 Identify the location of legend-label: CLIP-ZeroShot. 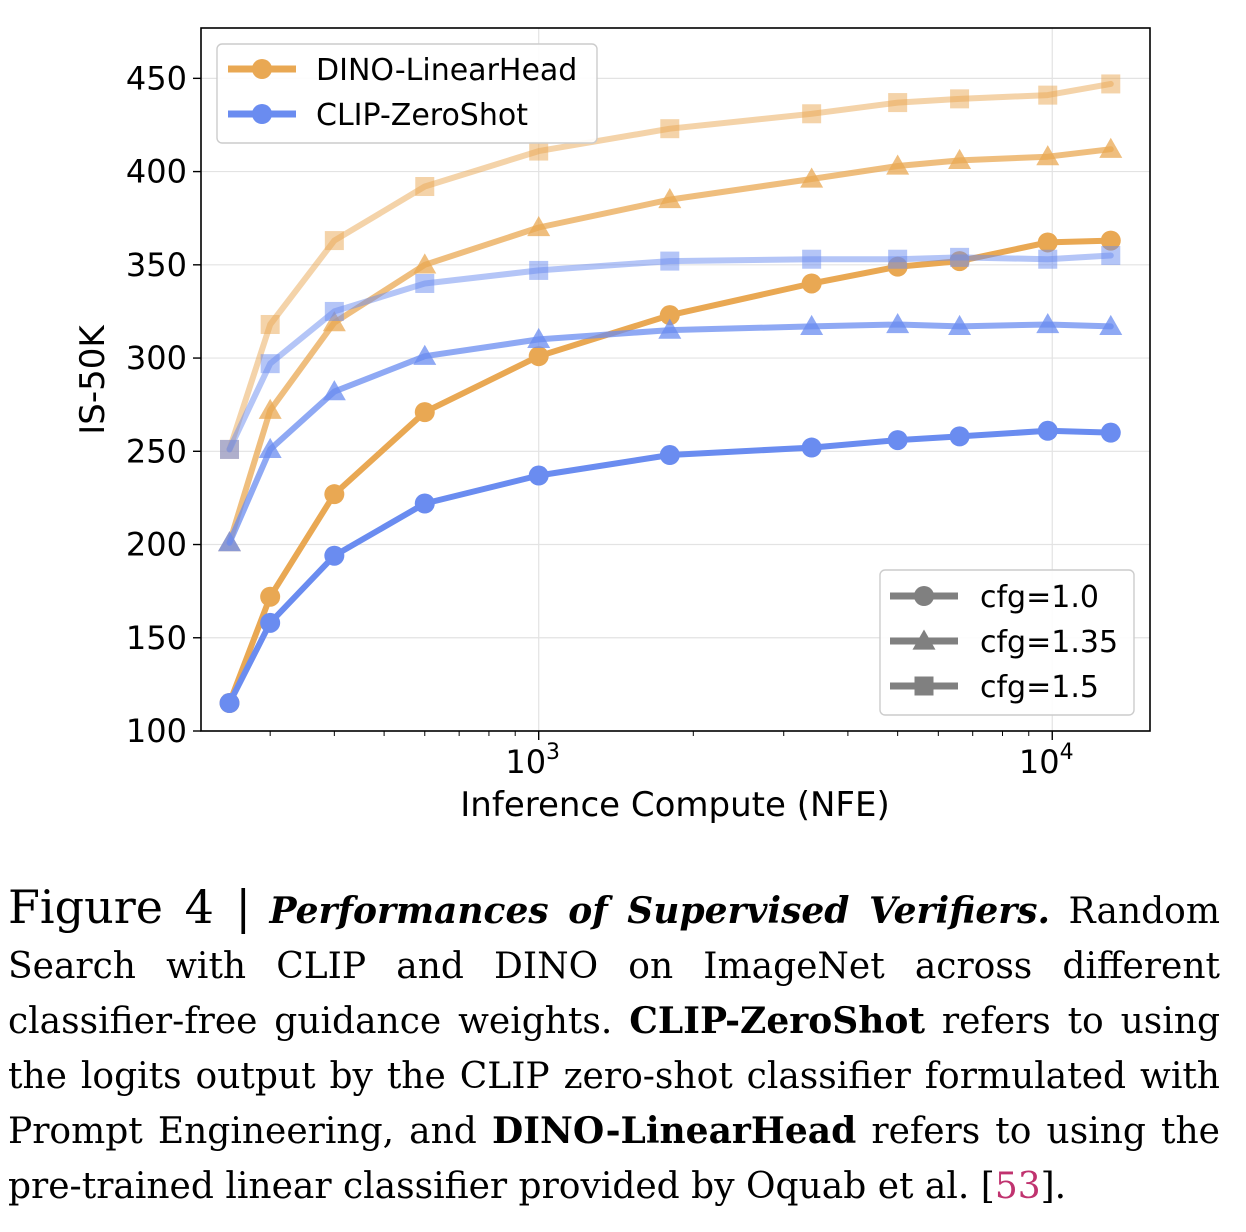
(422, 115).